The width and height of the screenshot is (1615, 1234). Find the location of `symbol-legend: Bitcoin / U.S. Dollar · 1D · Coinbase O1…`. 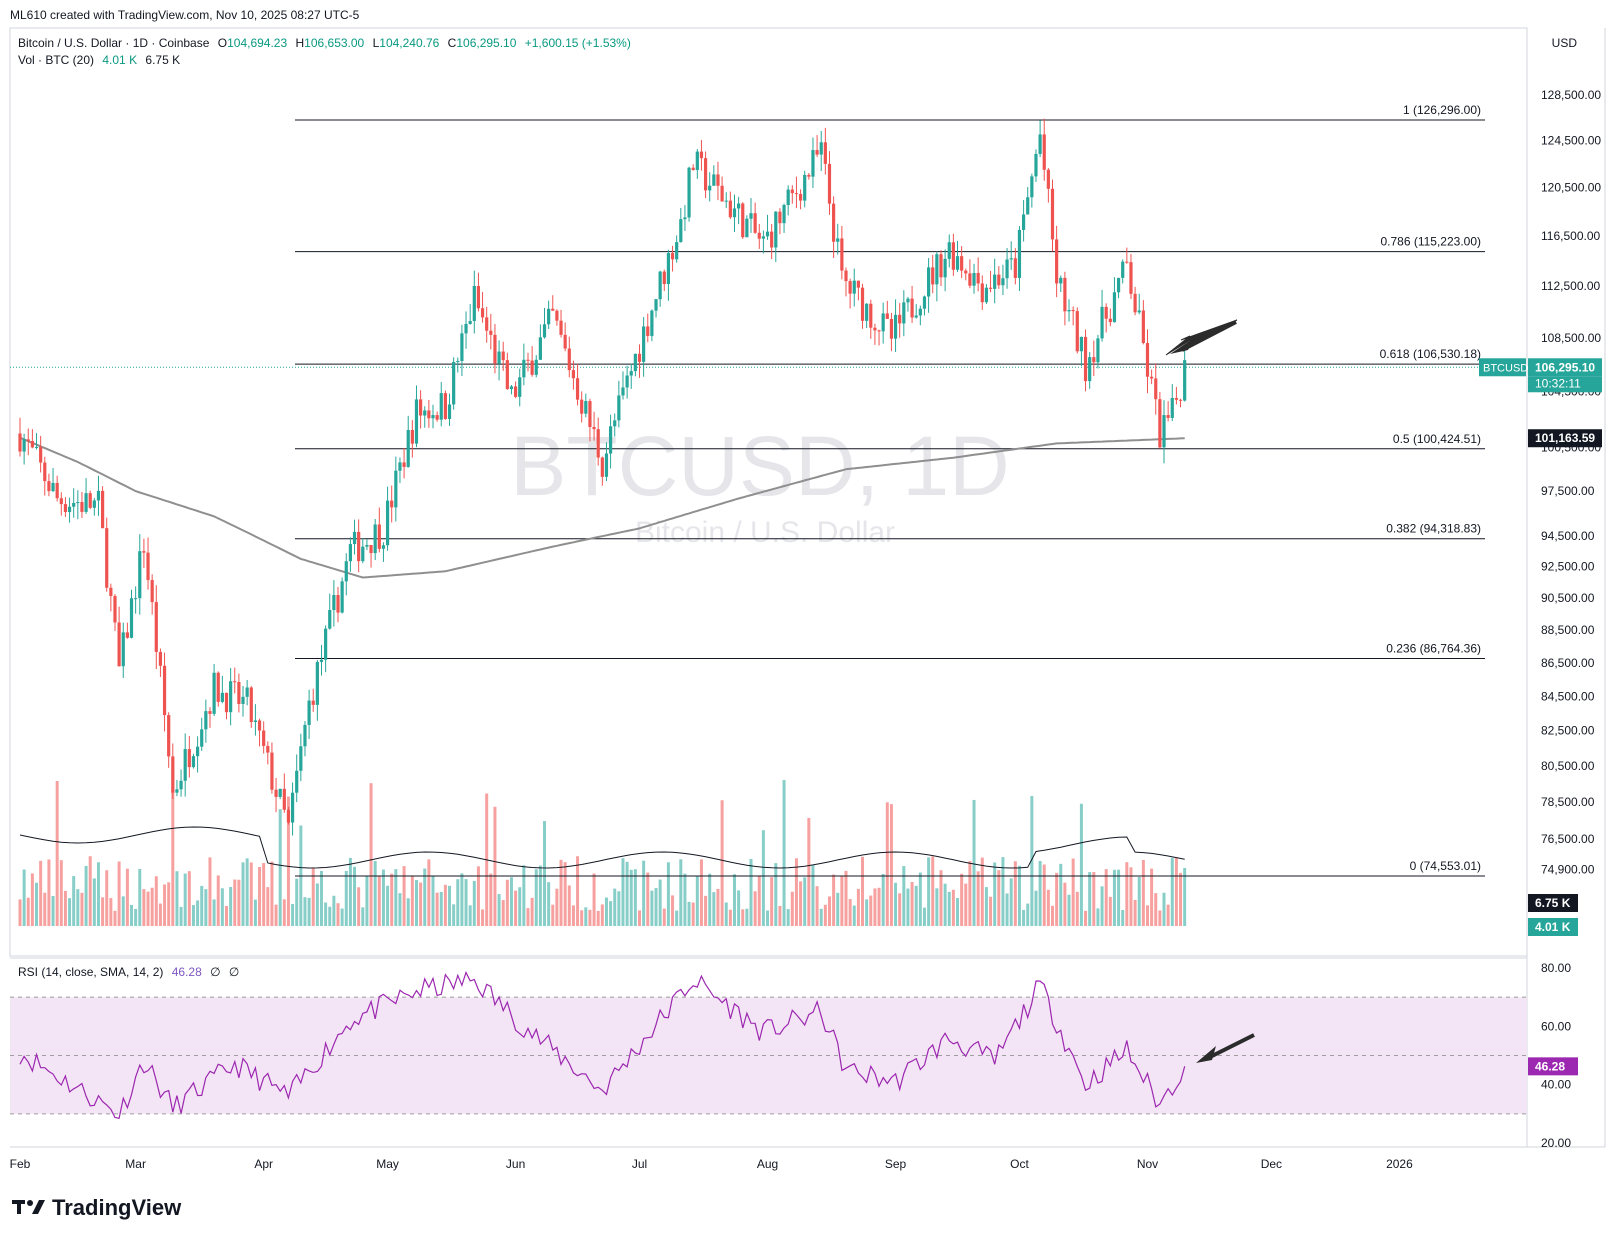

symbol-legend: Bitcoin / U.S. Dollar · 1D · Coinbase O1… is located at coordinates (324, 43).